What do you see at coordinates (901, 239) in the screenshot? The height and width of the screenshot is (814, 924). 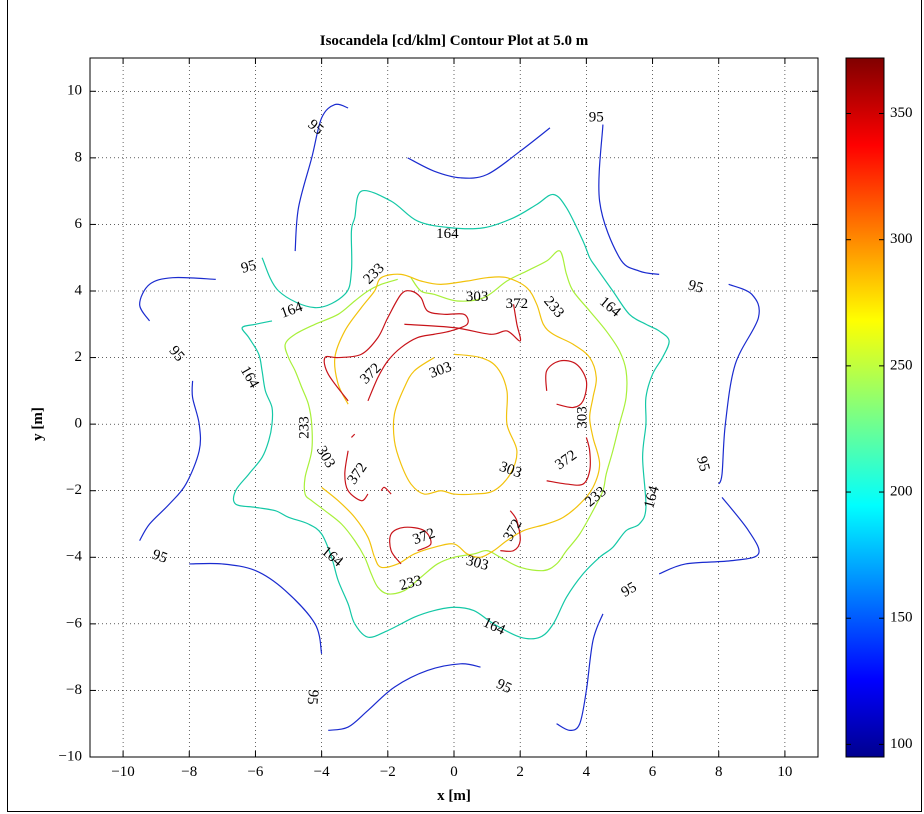 I see `colorbar-tick-label: 300` at bounding box center [901, 239].